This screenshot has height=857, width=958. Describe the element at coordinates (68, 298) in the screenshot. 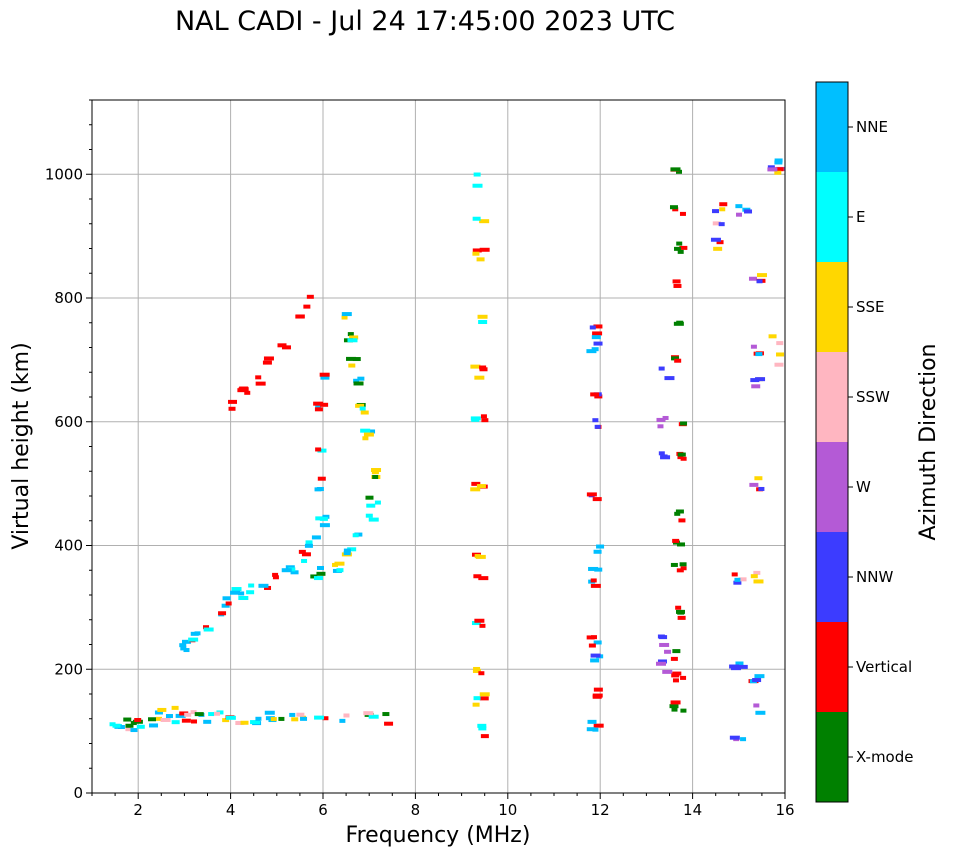

I see `y-tick-label: 800` at that location.